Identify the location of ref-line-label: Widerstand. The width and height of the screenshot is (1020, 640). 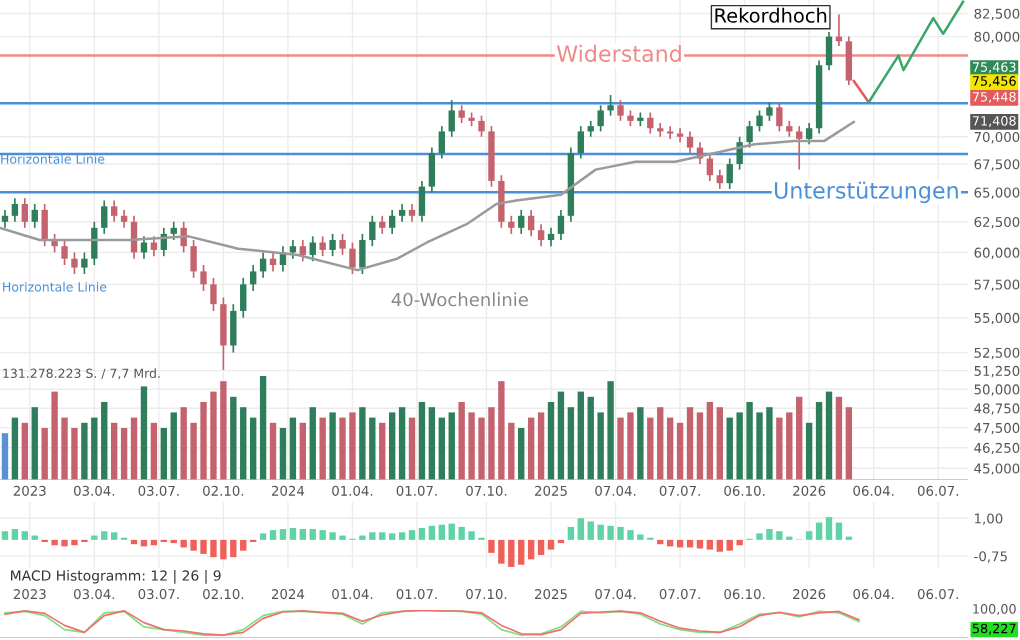
(618, 53).